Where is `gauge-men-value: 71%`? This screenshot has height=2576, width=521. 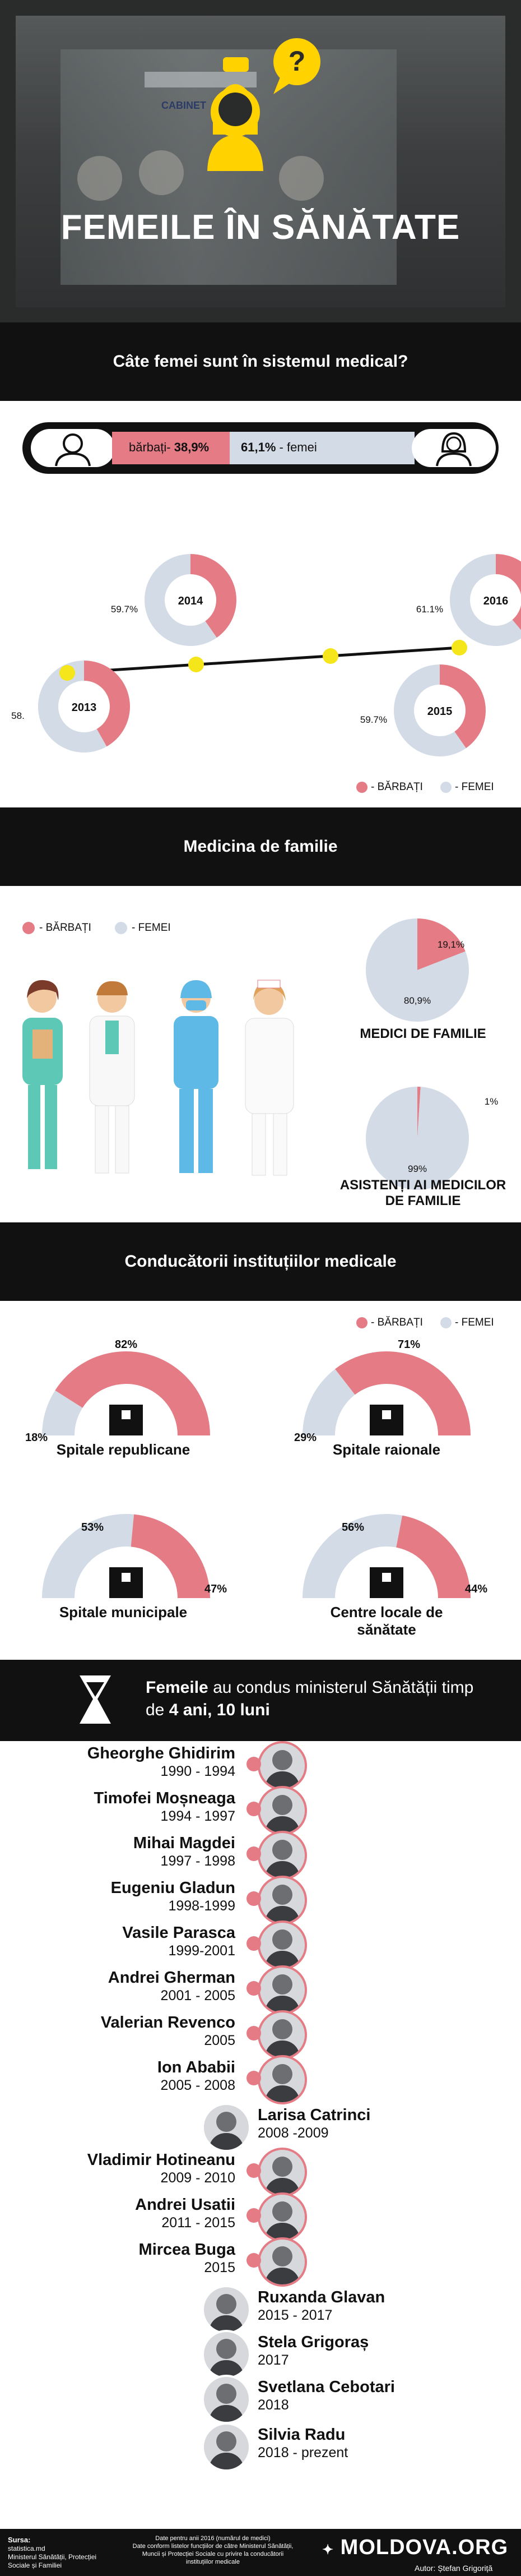
gauge-men-value: 71% is located at coordinates (409, 1345).